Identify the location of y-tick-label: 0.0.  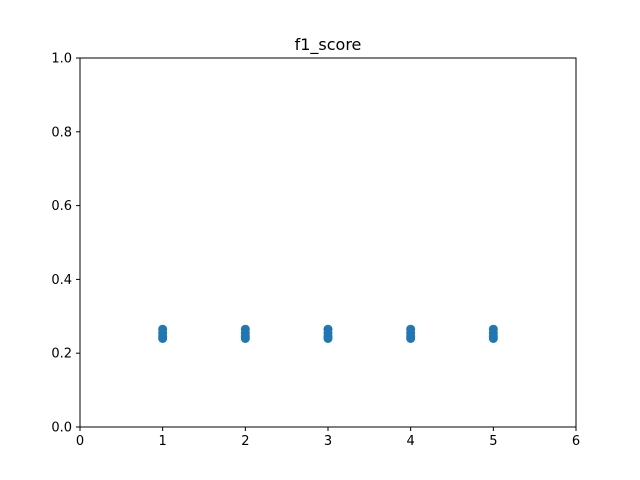
(61, 428).